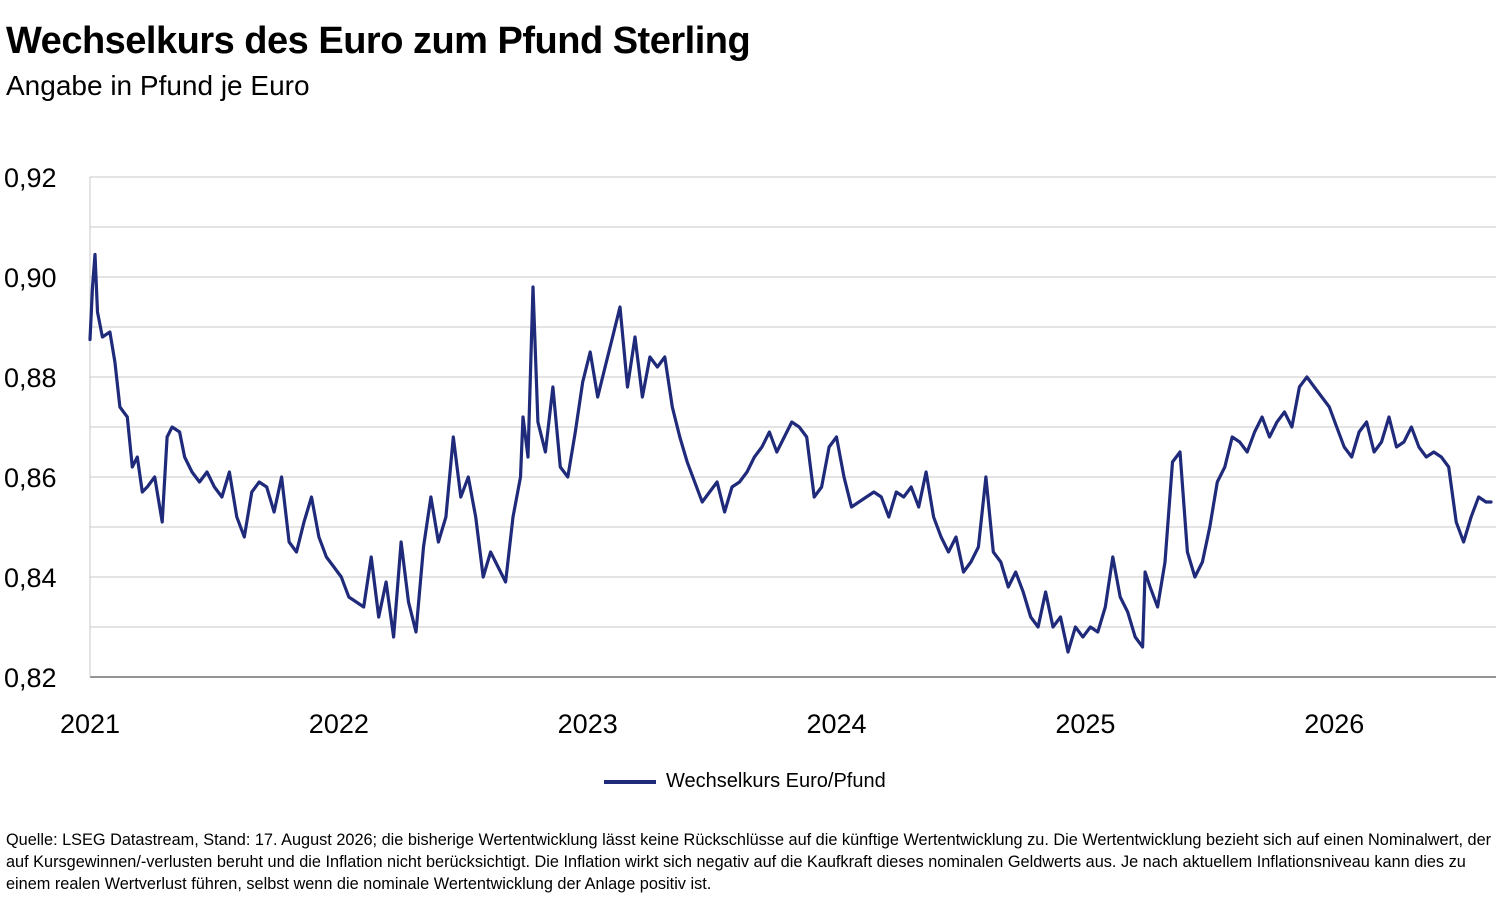  What do you see at coordinates (30, 278) in the screenshot?
I see `y-tick-label: 0,90` at bounding box center [30, 278].